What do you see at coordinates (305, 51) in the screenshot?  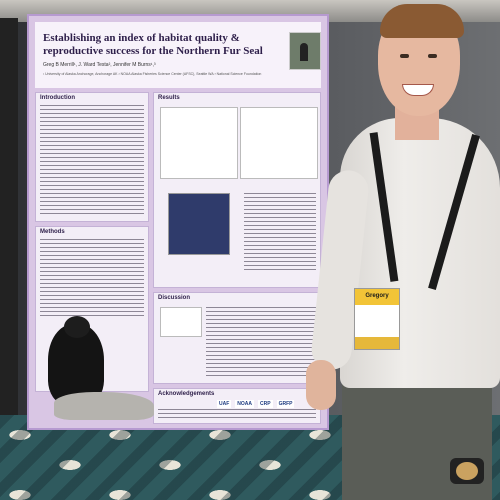 I see `header-photo` at bounding box center [305, 51].